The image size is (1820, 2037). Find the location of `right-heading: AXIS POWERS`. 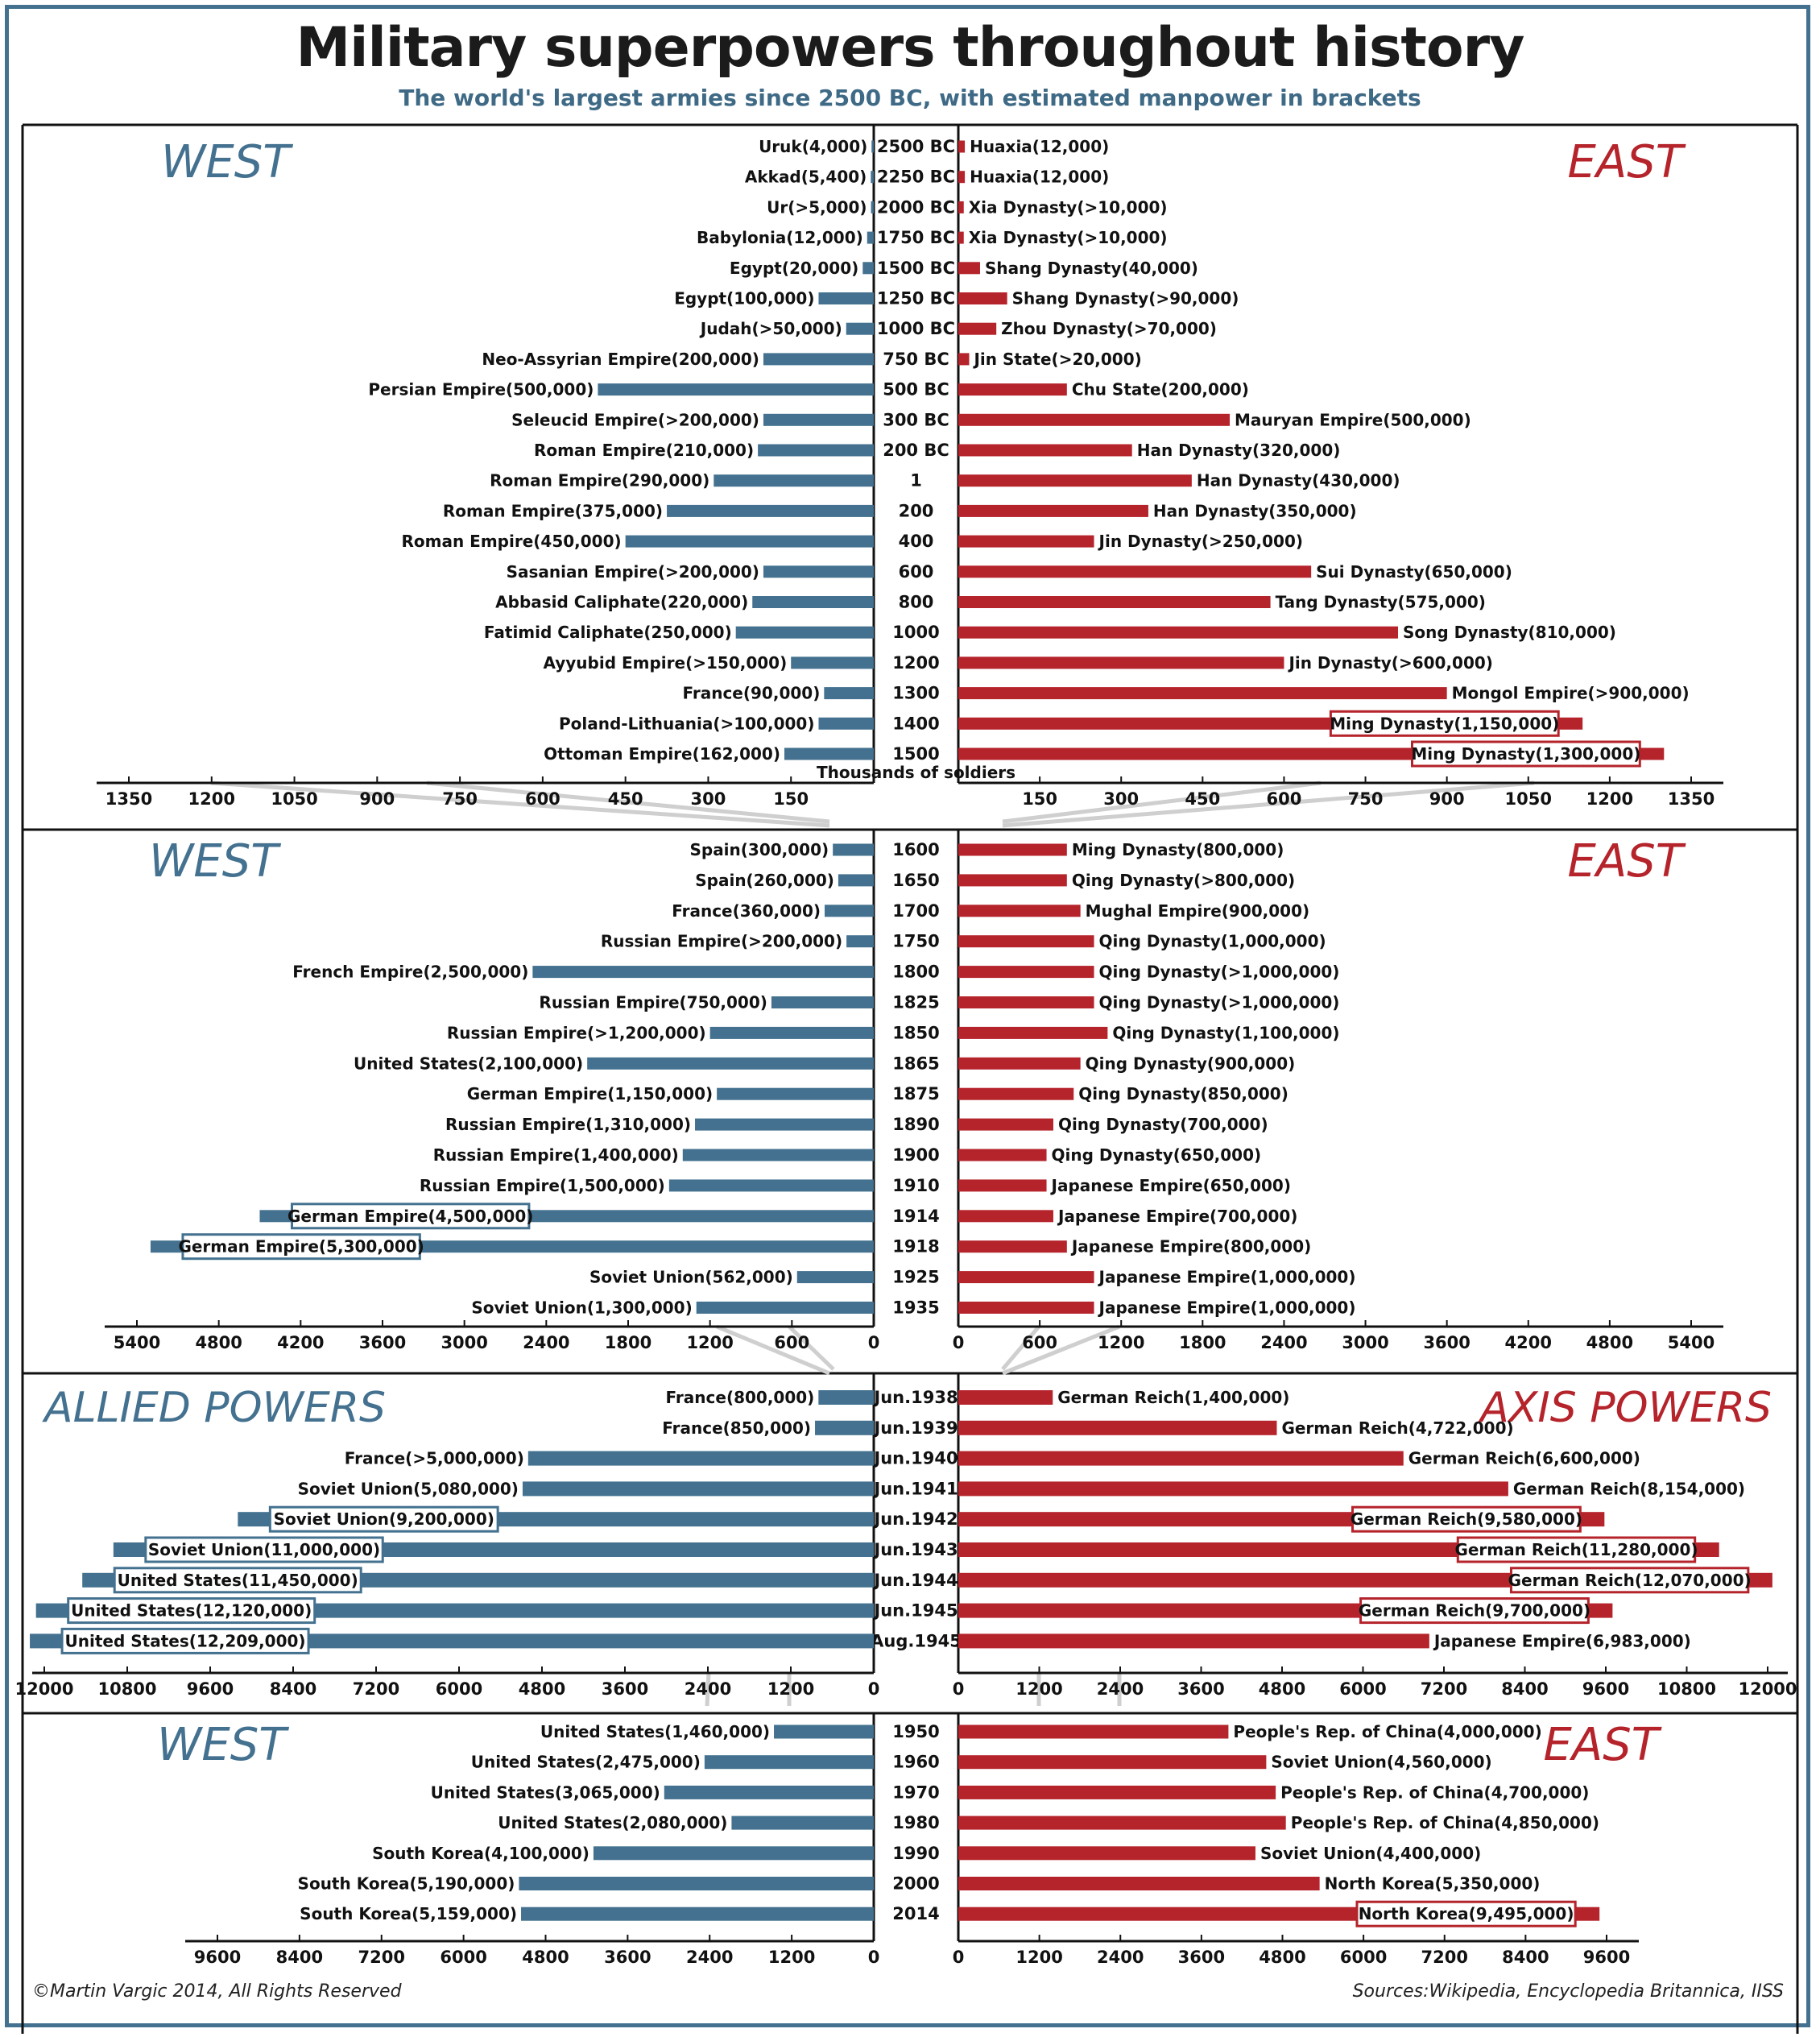

right-heading: AXIS POWERS is located at coordinates (1625, 1408).